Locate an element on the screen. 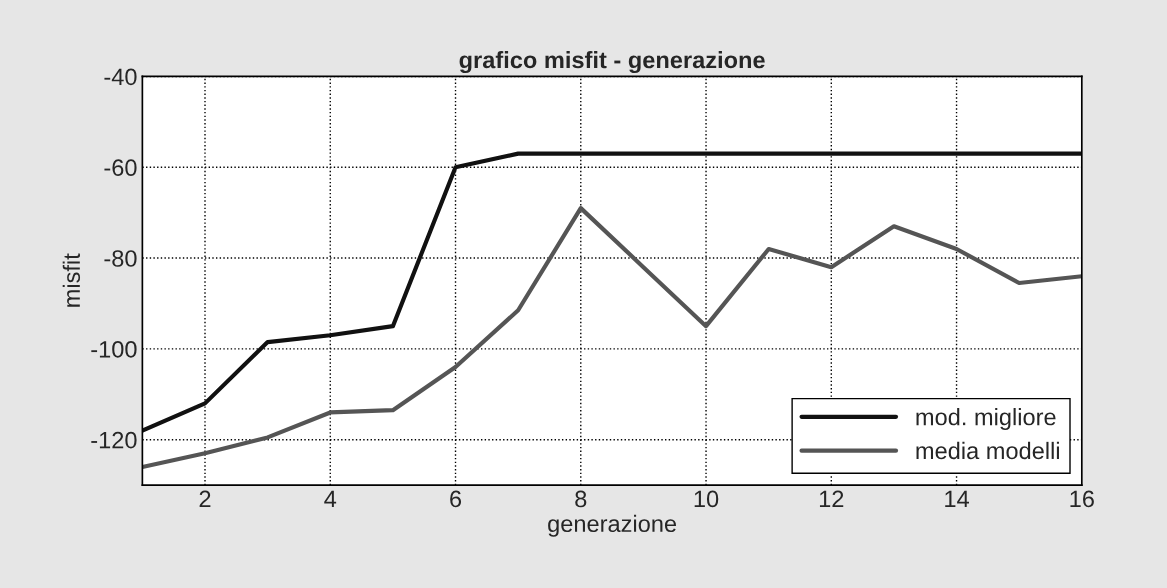  legend-label: media modelli is located at coordinates (987, 450).